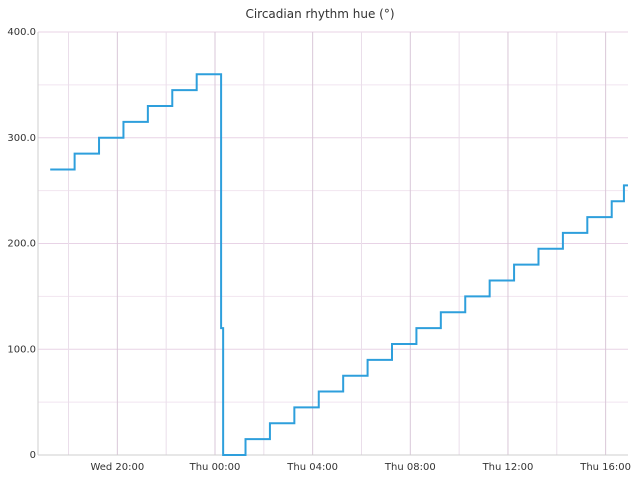  Describe the element at coordinates (215, 467) in the screenshot. I see `x-tick-label: Thu 00:00` at that location.